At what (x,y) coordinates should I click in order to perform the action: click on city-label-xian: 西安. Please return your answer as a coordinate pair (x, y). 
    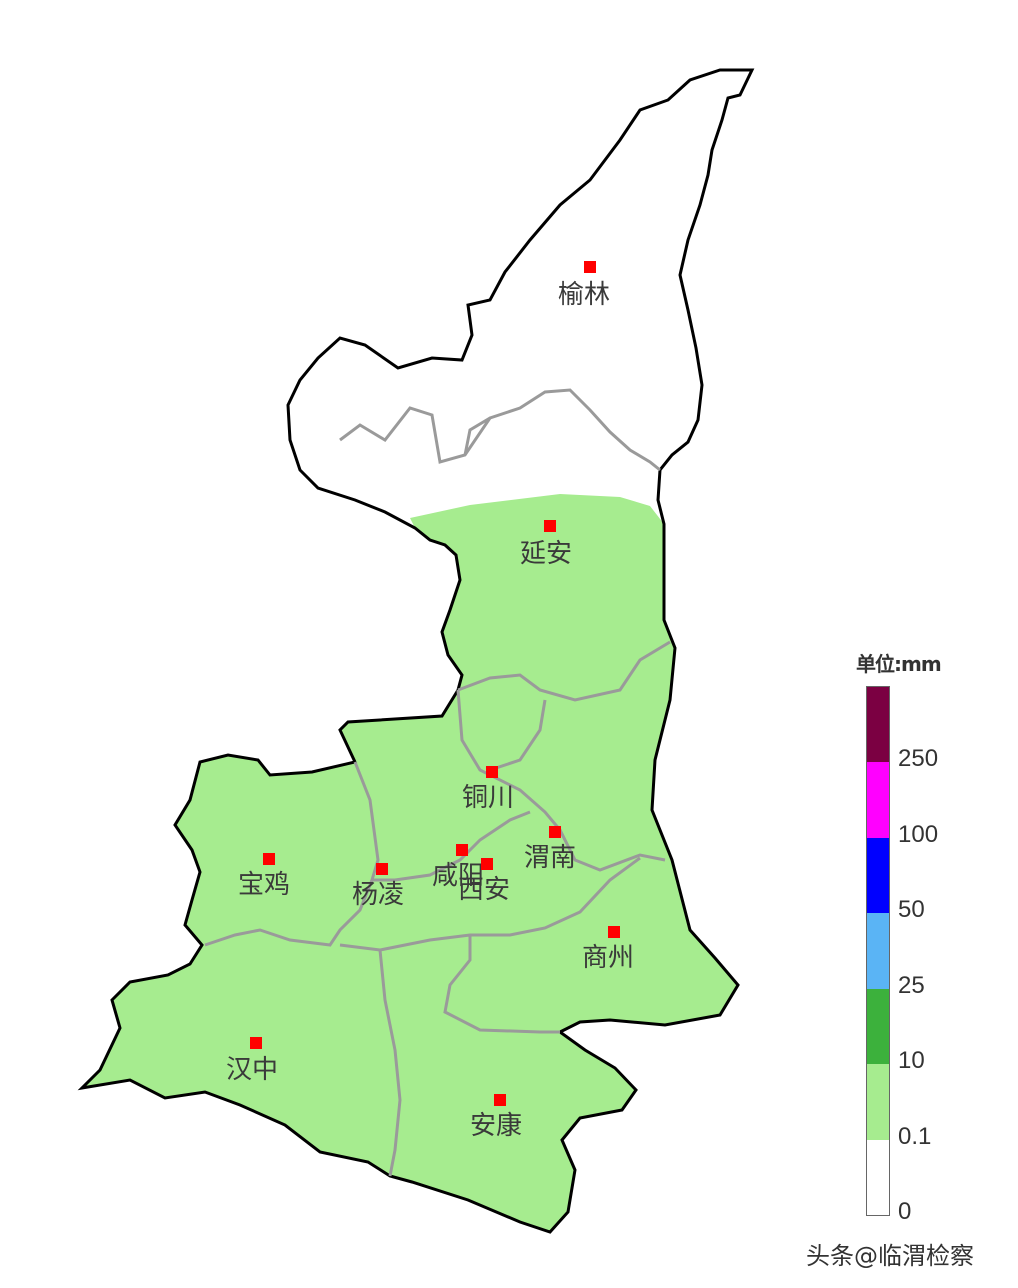
    Looking at the image, I should click on (484, 890).